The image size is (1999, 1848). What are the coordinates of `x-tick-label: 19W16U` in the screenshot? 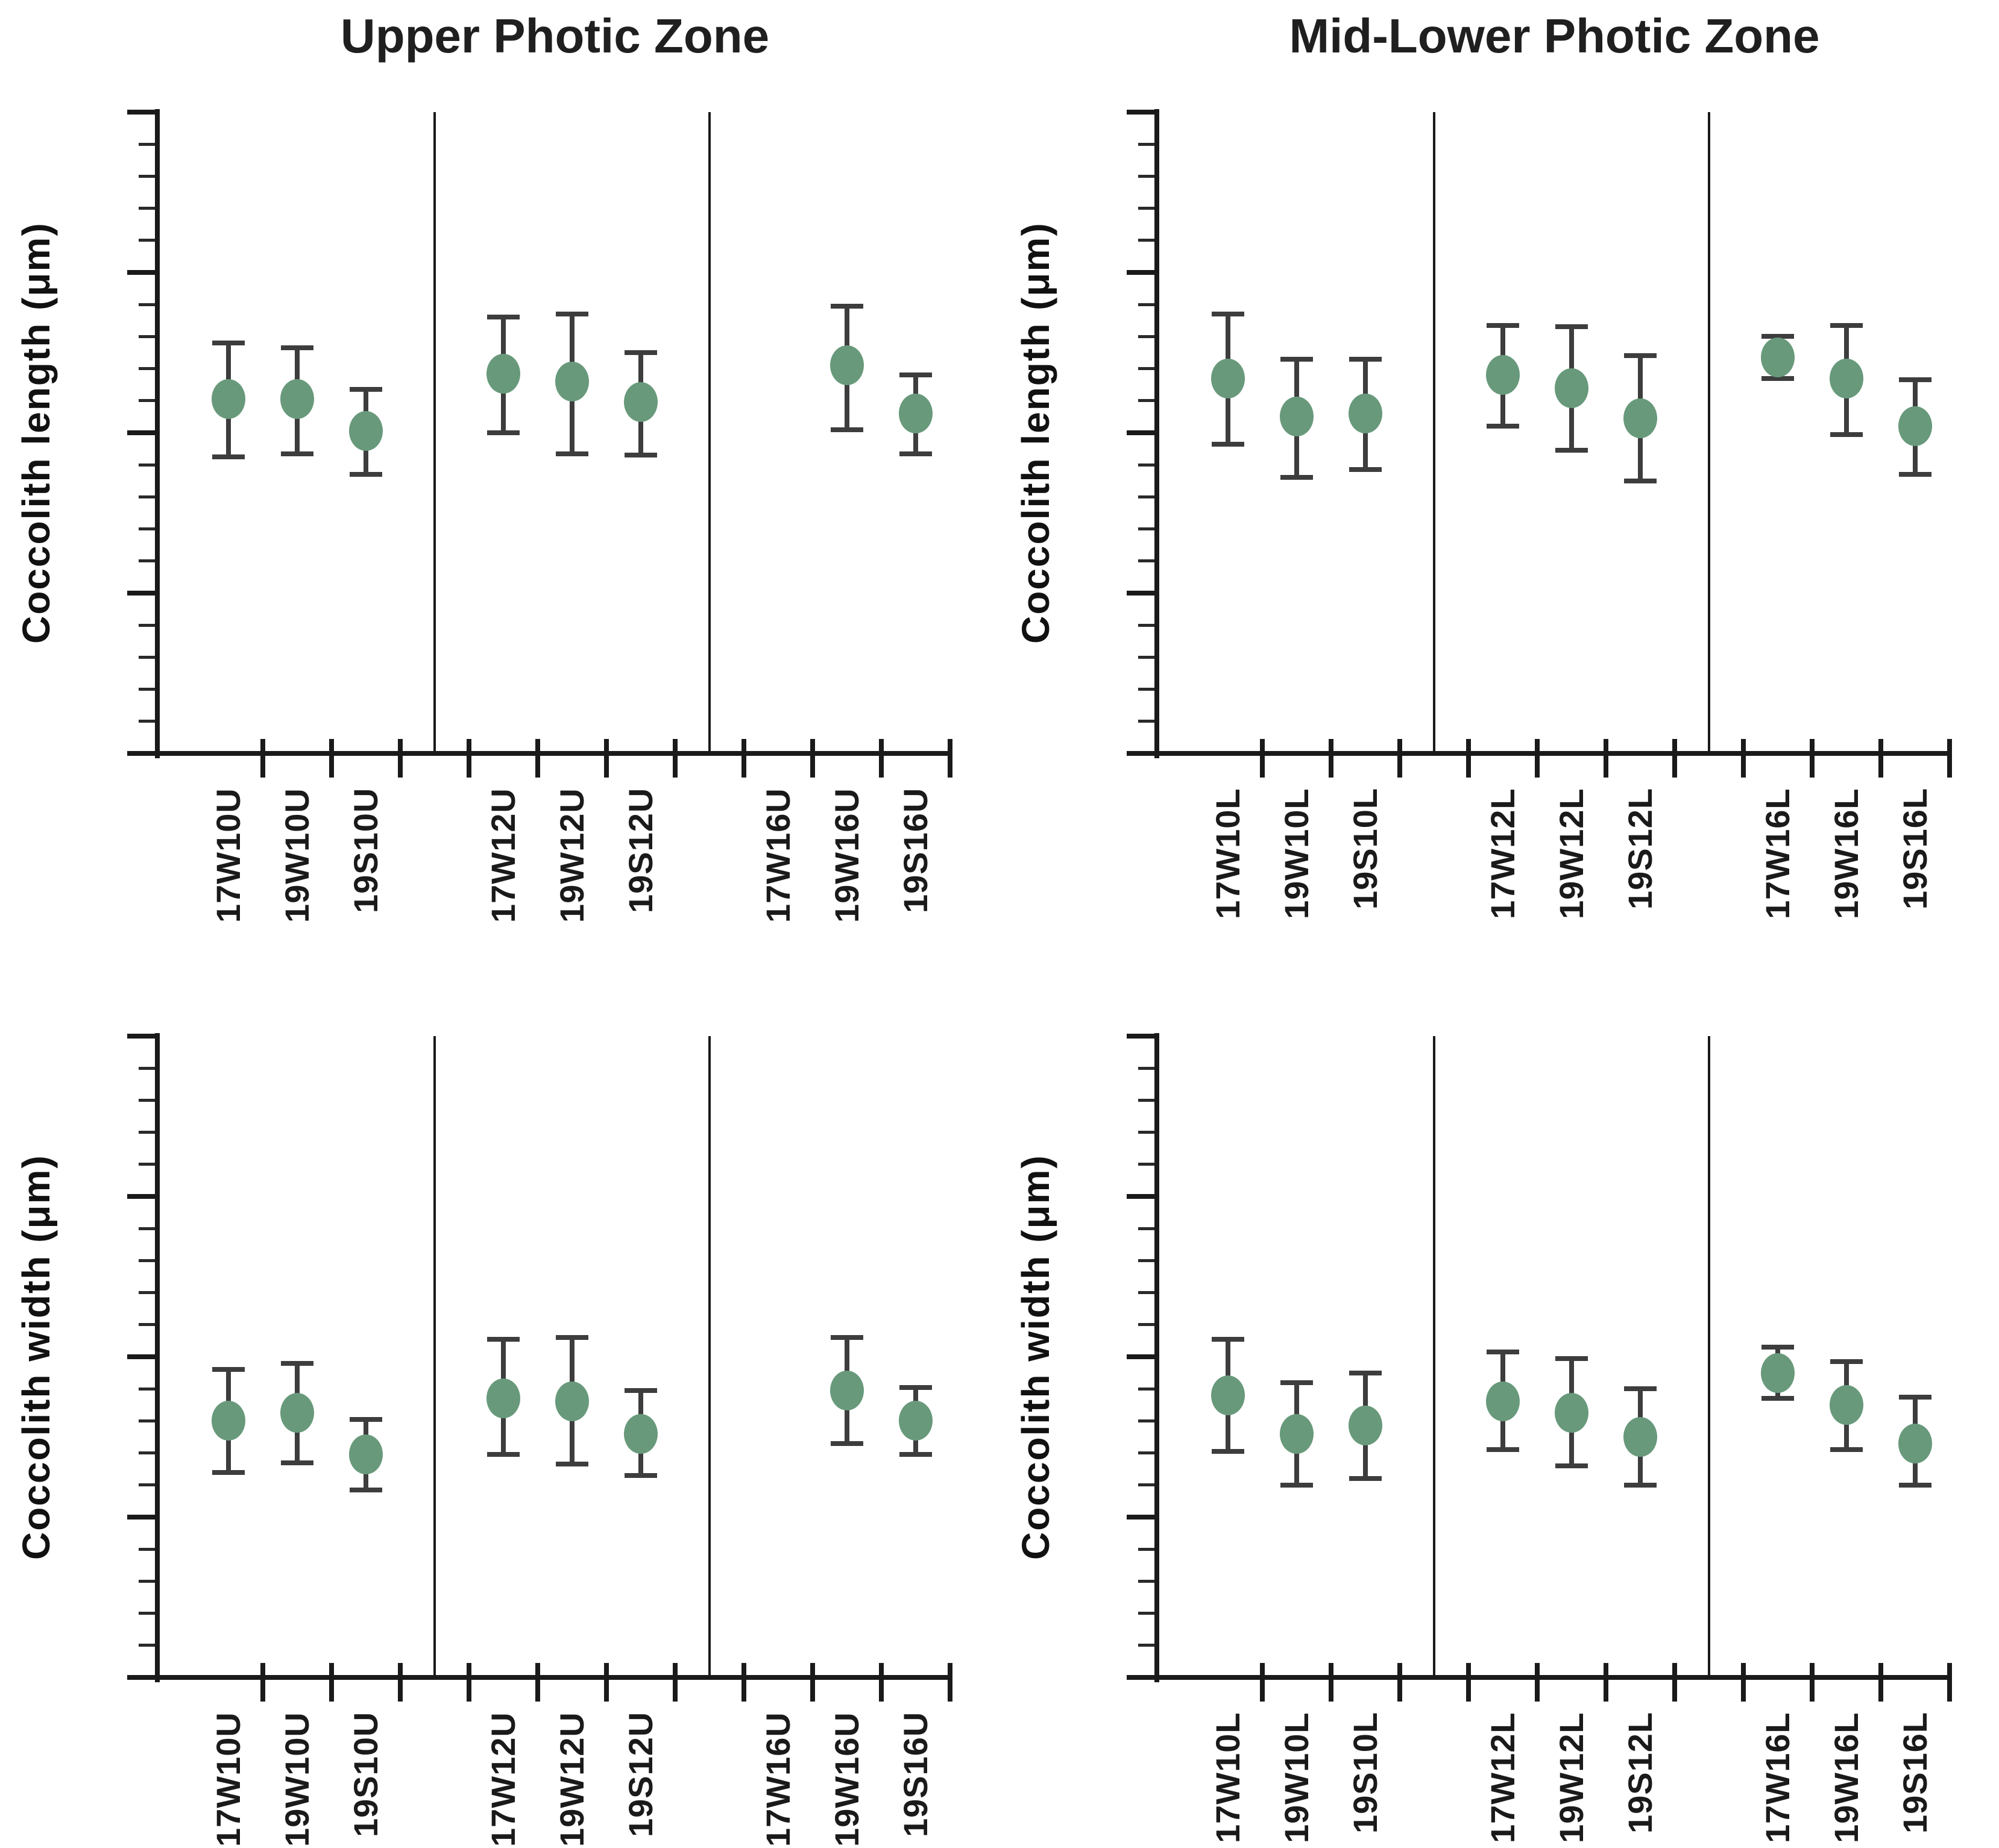 It's located at (847, 1779).